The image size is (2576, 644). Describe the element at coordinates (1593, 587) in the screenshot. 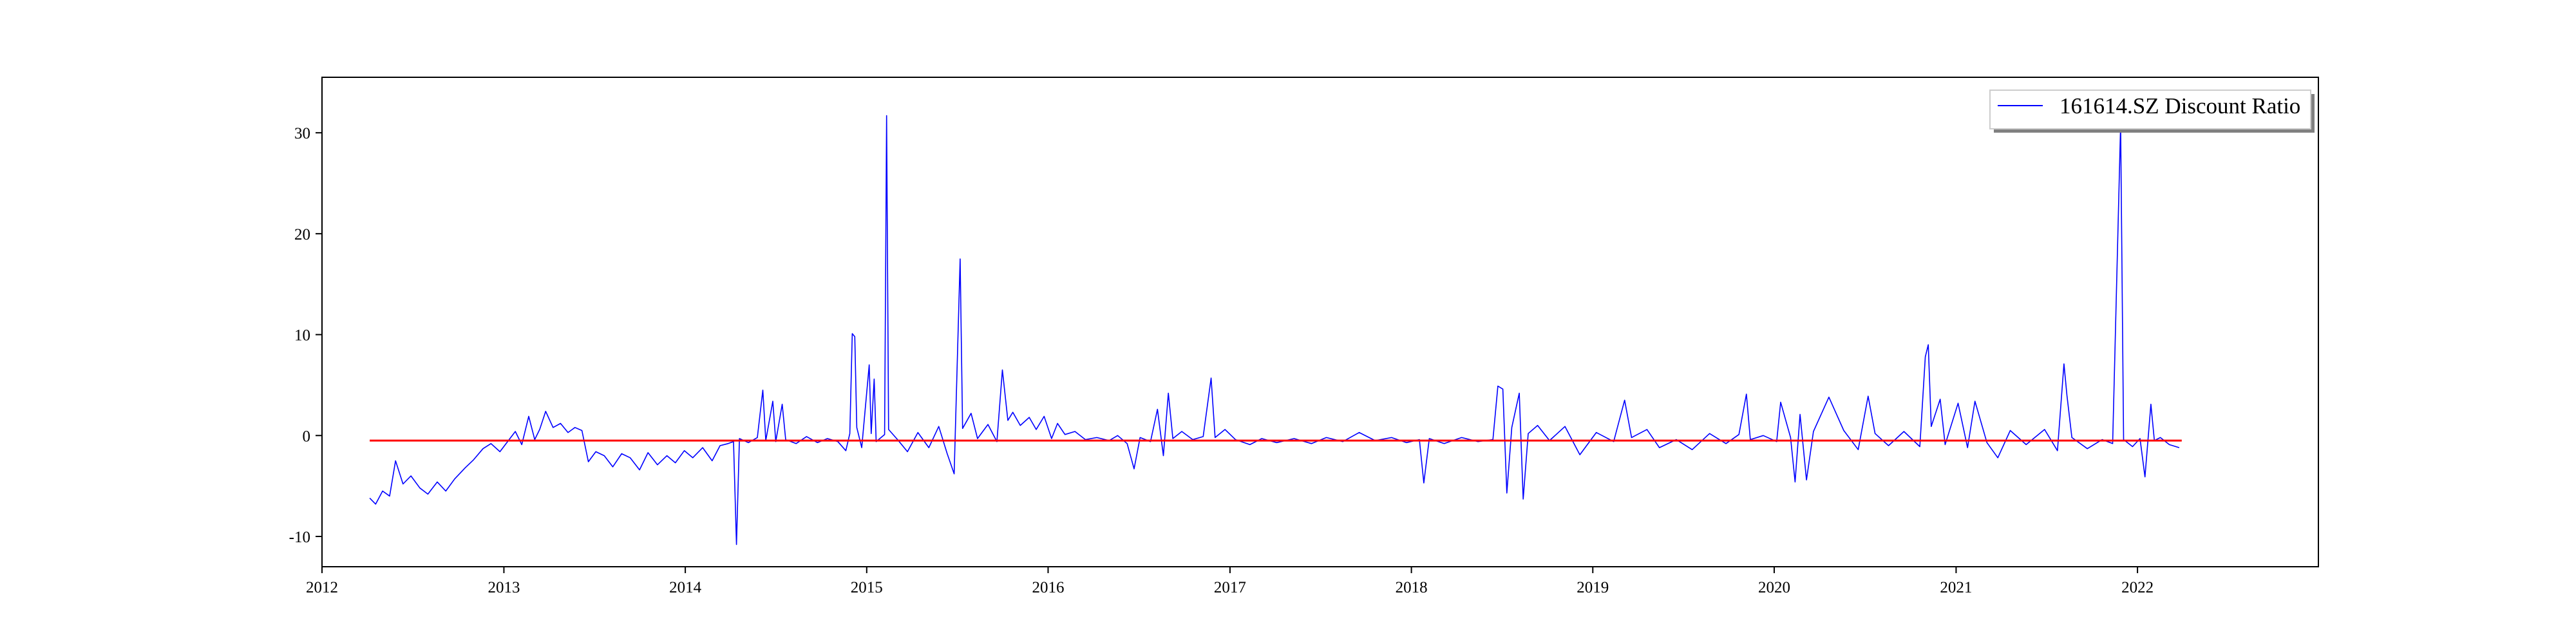

I see `x-tick-label: 2019` at that location.